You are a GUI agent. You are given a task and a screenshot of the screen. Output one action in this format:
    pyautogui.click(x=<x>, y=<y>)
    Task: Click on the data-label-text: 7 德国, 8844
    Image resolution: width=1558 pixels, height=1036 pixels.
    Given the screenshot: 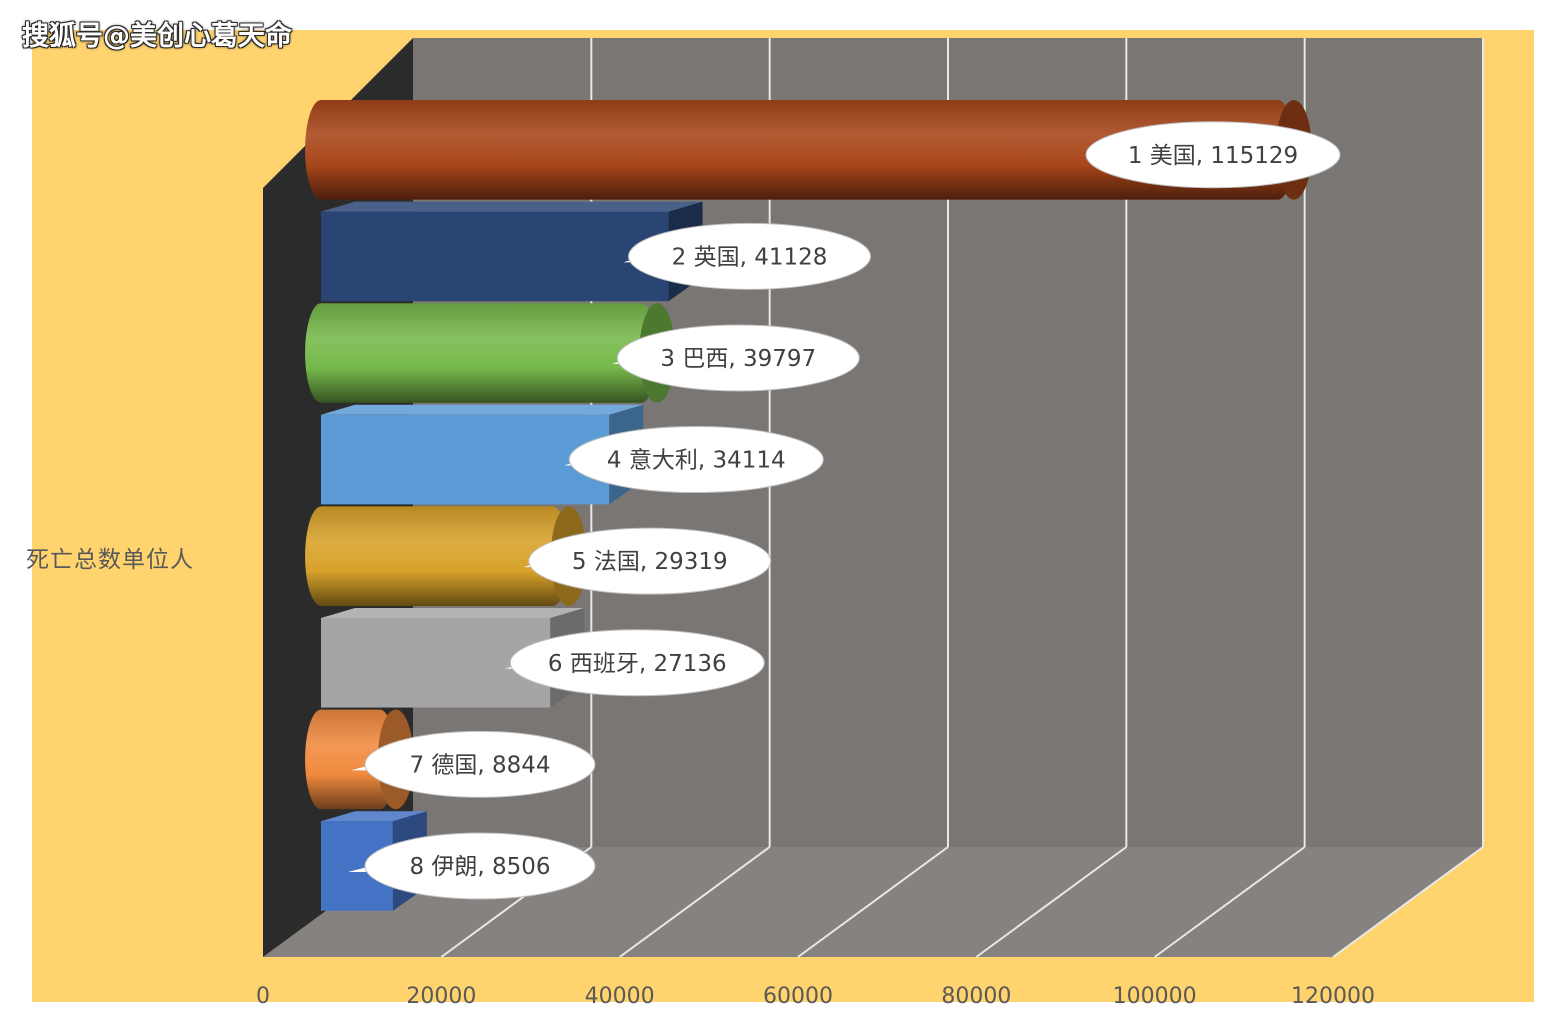 What is the action you would take?
    pyautogui.click(x=479, y=765)
    